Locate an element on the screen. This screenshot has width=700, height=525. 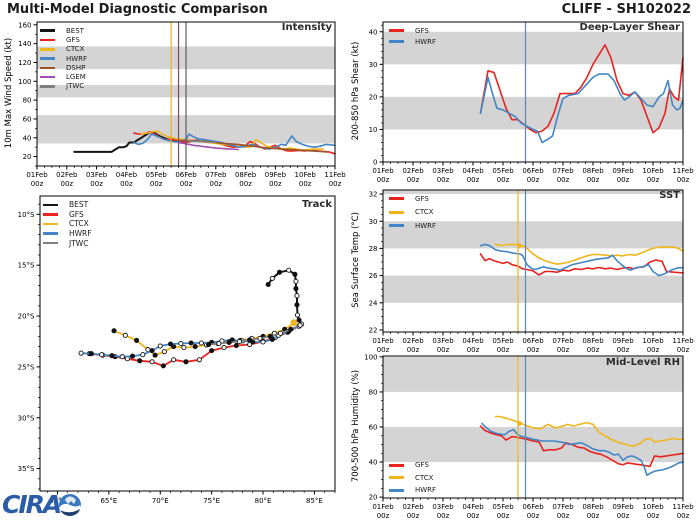
svg-text: 85°E is located at coordinates (314, 501).